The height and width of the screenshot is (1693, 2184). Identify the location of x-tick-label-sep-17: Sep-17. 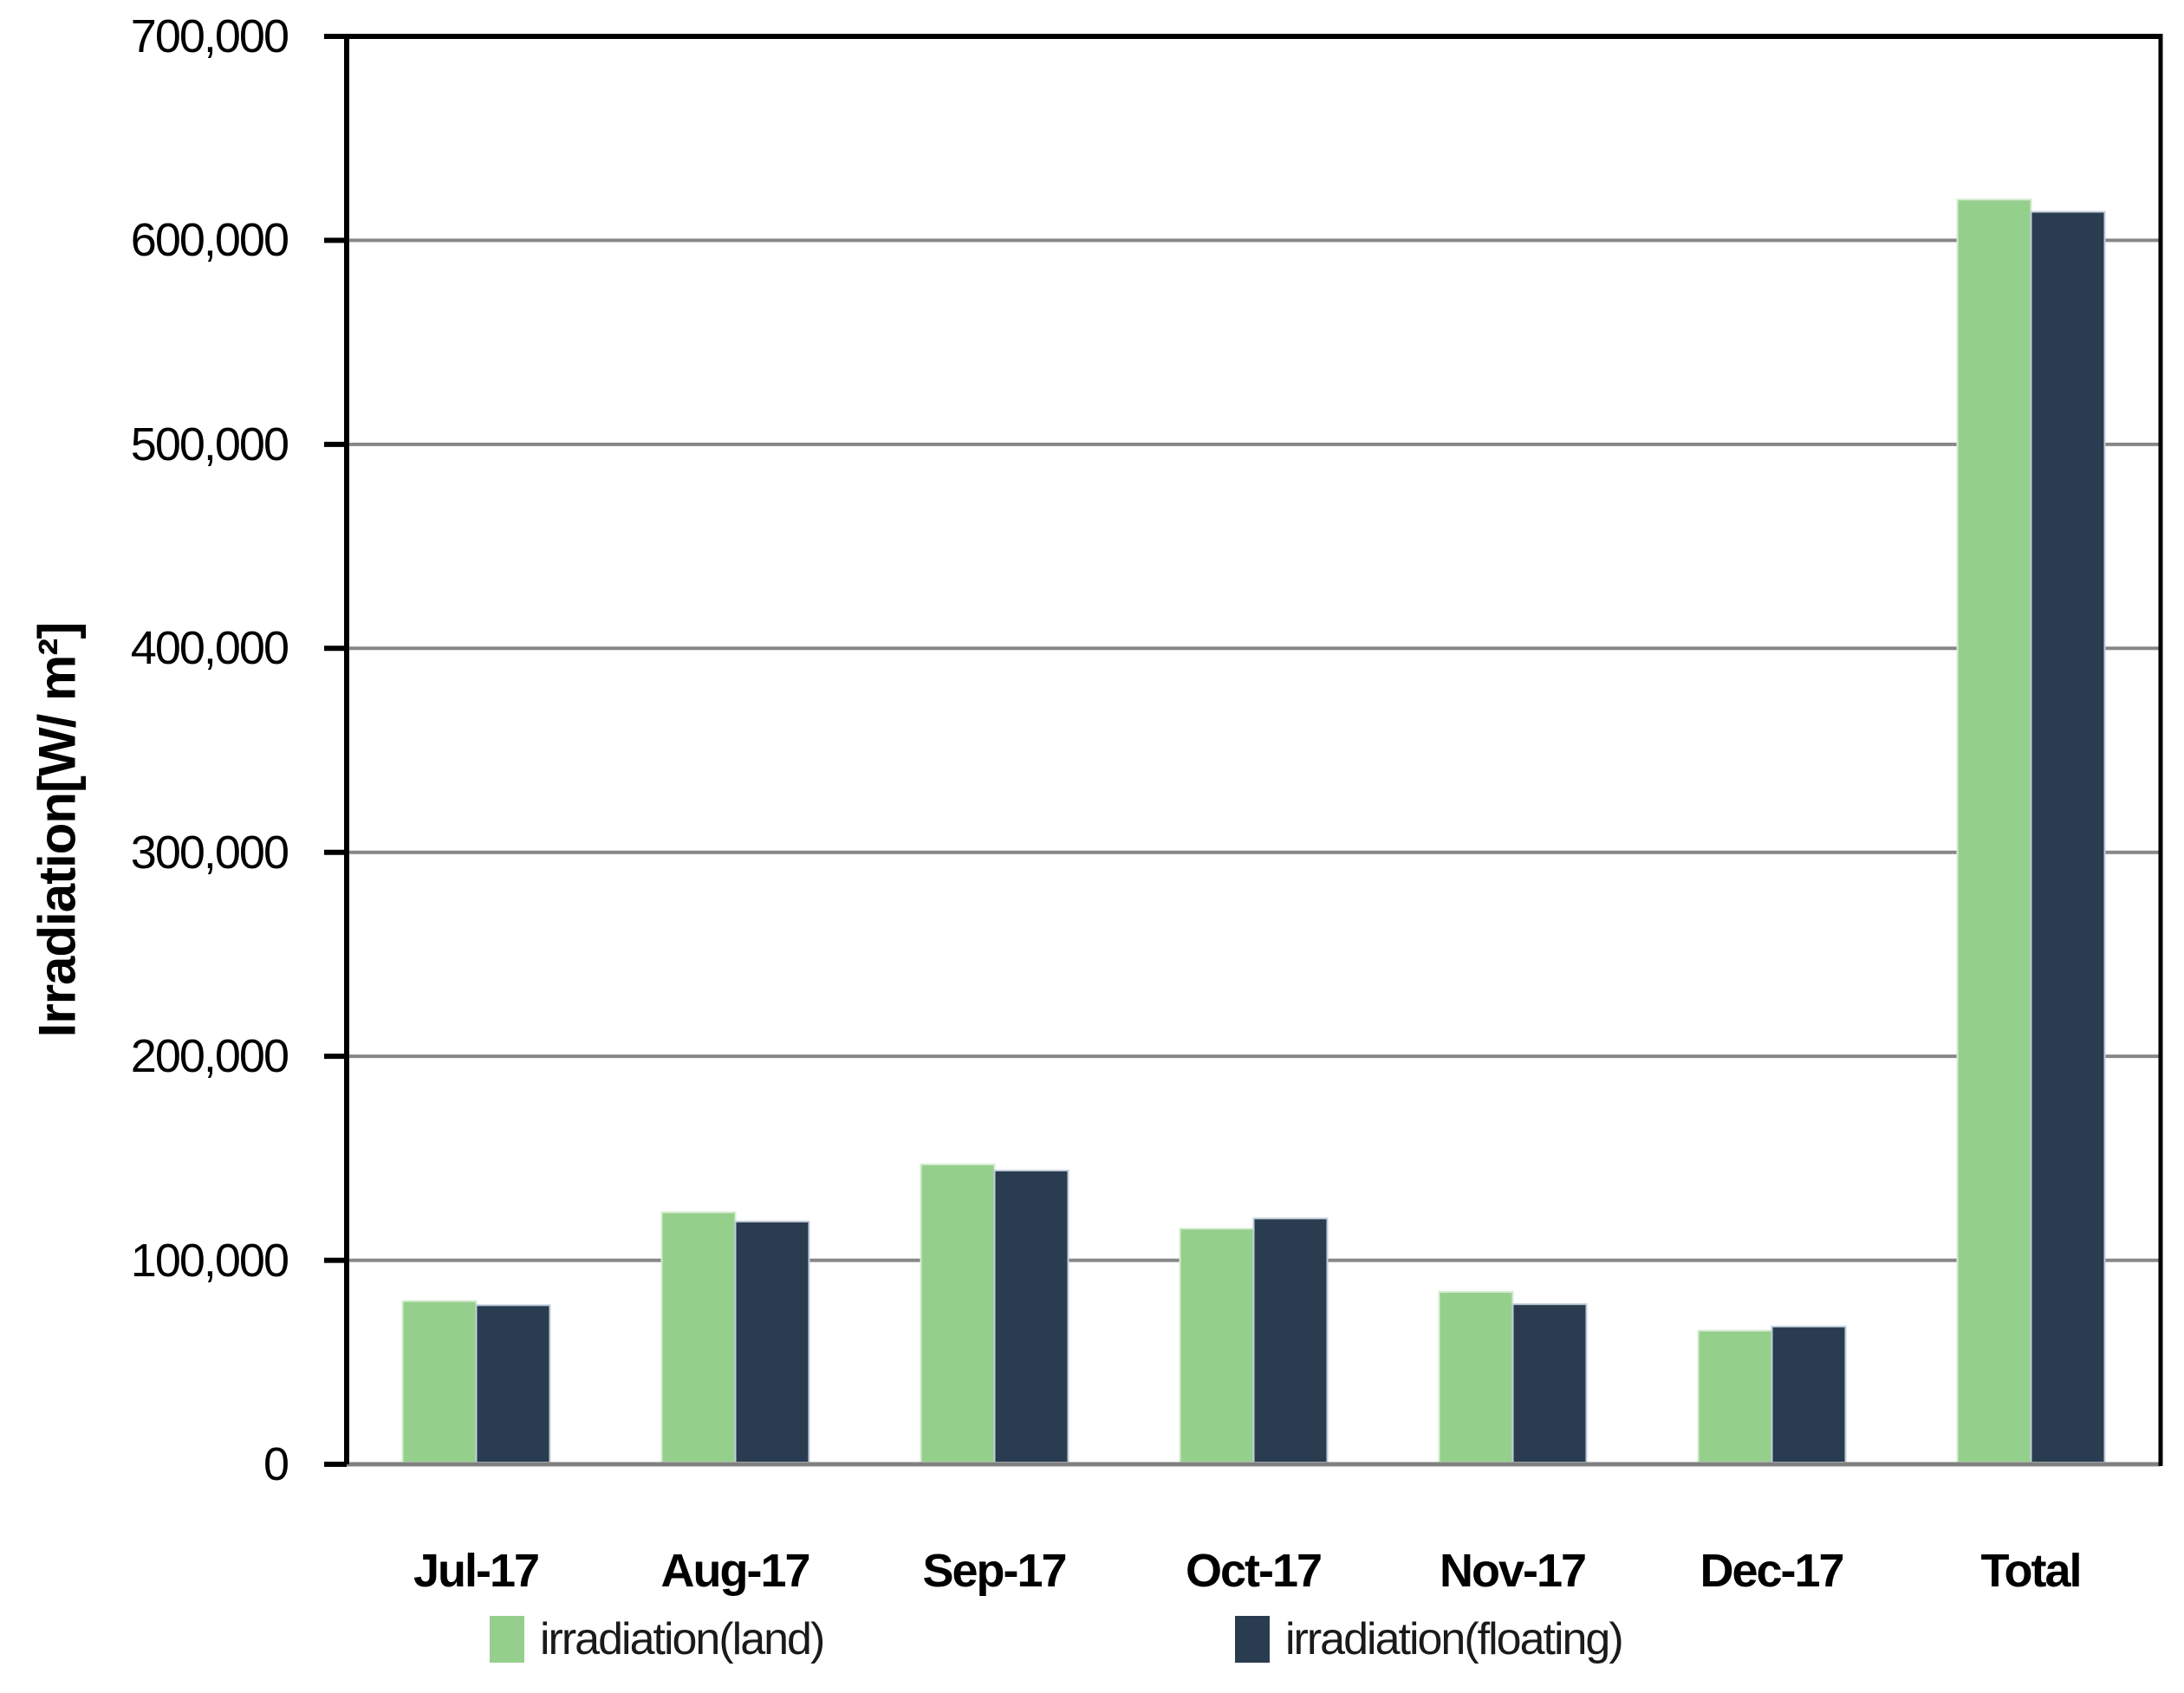
(994, 1571).